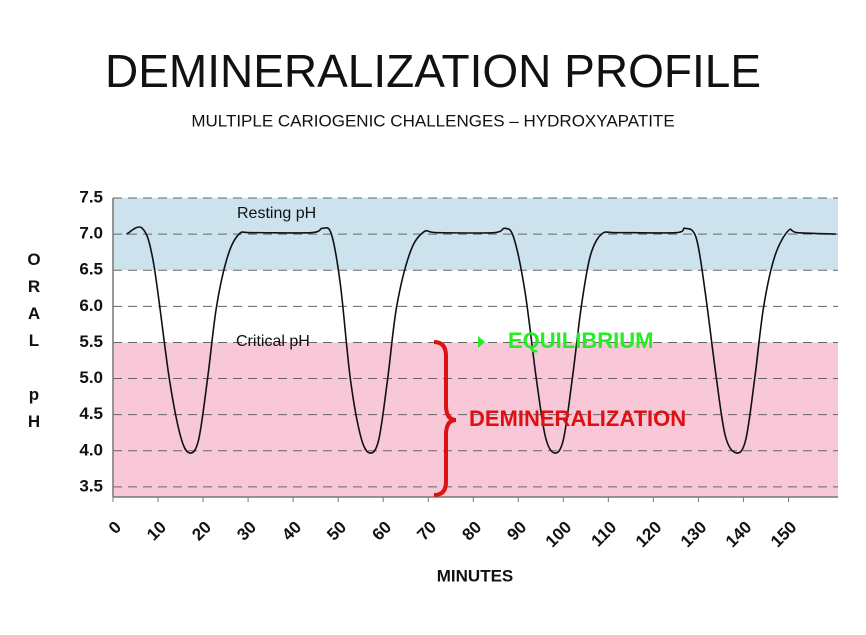 The width and height of the screenshot is (866, 635). I want to click on x-tick-label: 0, so click(115, 528).